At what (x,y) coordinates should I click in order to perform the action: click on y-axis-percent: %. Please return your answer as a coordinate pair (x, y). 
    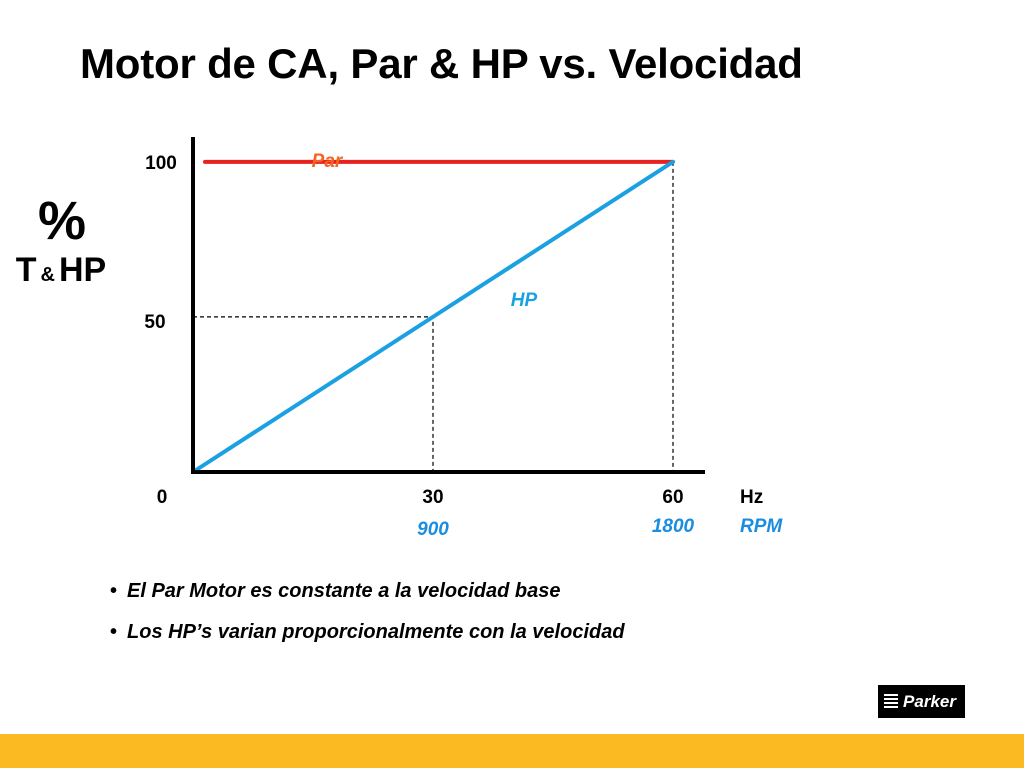
    Looking at the image, I should click on (61, 221).